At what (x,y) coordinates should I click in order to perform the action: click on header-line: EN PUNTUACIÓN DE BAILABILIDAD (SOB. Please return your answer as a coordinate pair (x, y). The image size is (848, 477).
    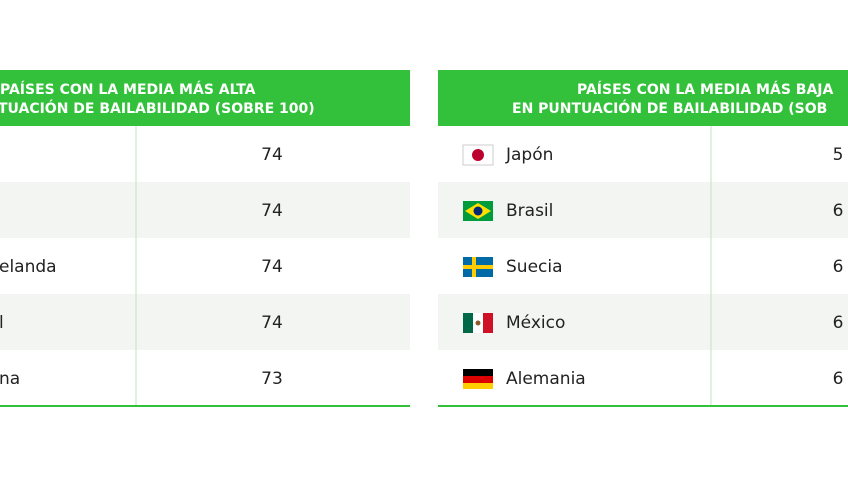
    Looking at the image, I should click on (669, 108).